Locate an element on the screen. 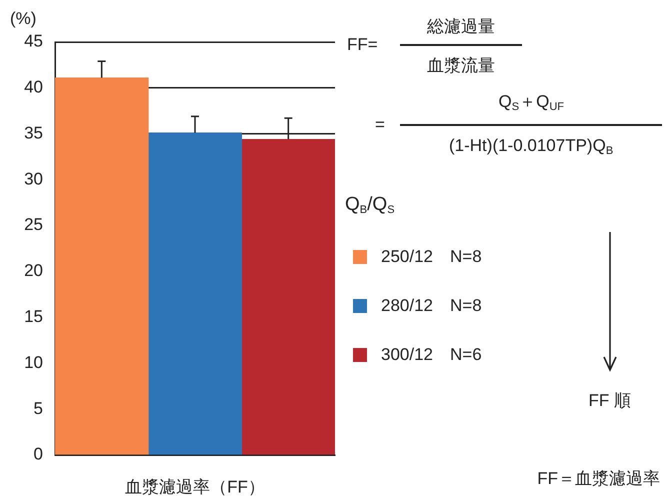 This screenshot has width=671, height=498. text: FF＝血漿濾過率 is located at coordinates (598, 478).